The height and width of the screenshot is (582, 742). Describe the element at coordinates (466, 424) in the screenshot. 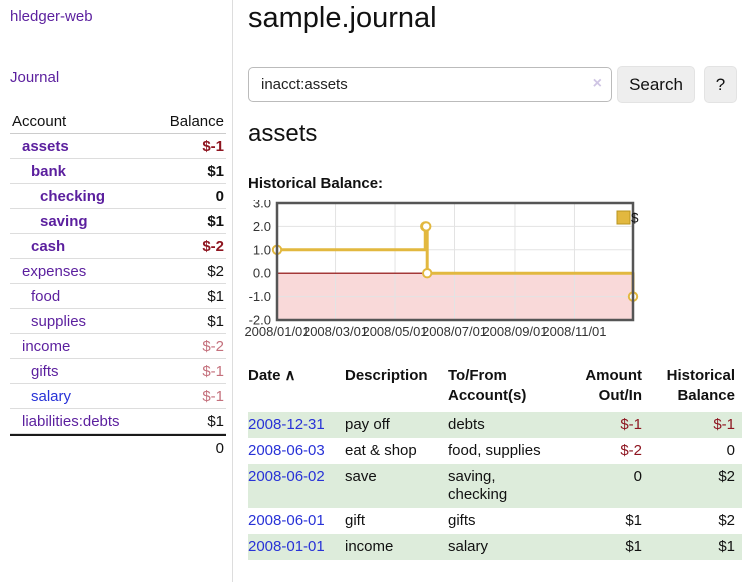

I see `transaction-accounts: debts` at that location.